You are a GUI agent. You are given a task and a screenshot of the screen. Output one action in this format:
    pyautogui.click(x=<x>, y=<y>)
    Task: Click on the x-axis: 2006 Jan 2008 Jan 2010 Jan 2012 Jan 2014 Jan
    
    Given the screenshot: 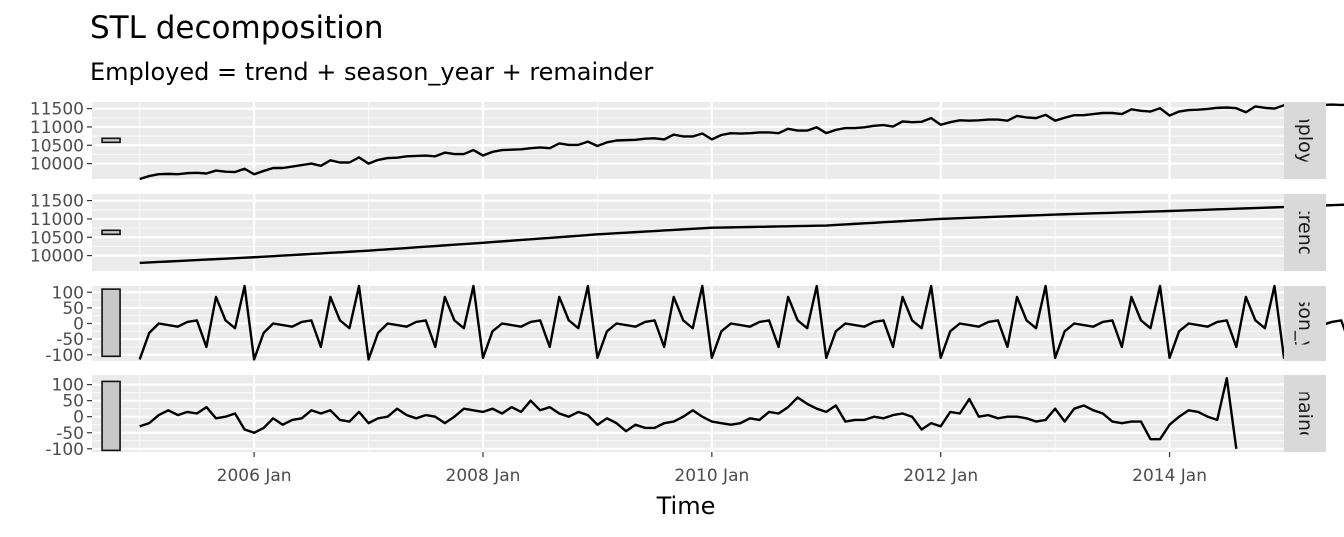 What is the action you would take?
    pyautogui.click(x=712, y=469)
    